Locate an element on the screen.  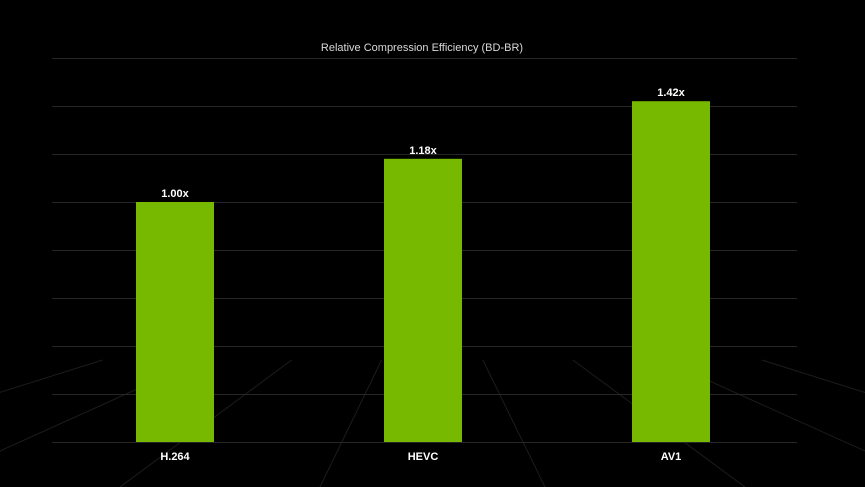
value-labels-group: 1.00x 1.18x 1.42x is located at coordinates (423, 143).